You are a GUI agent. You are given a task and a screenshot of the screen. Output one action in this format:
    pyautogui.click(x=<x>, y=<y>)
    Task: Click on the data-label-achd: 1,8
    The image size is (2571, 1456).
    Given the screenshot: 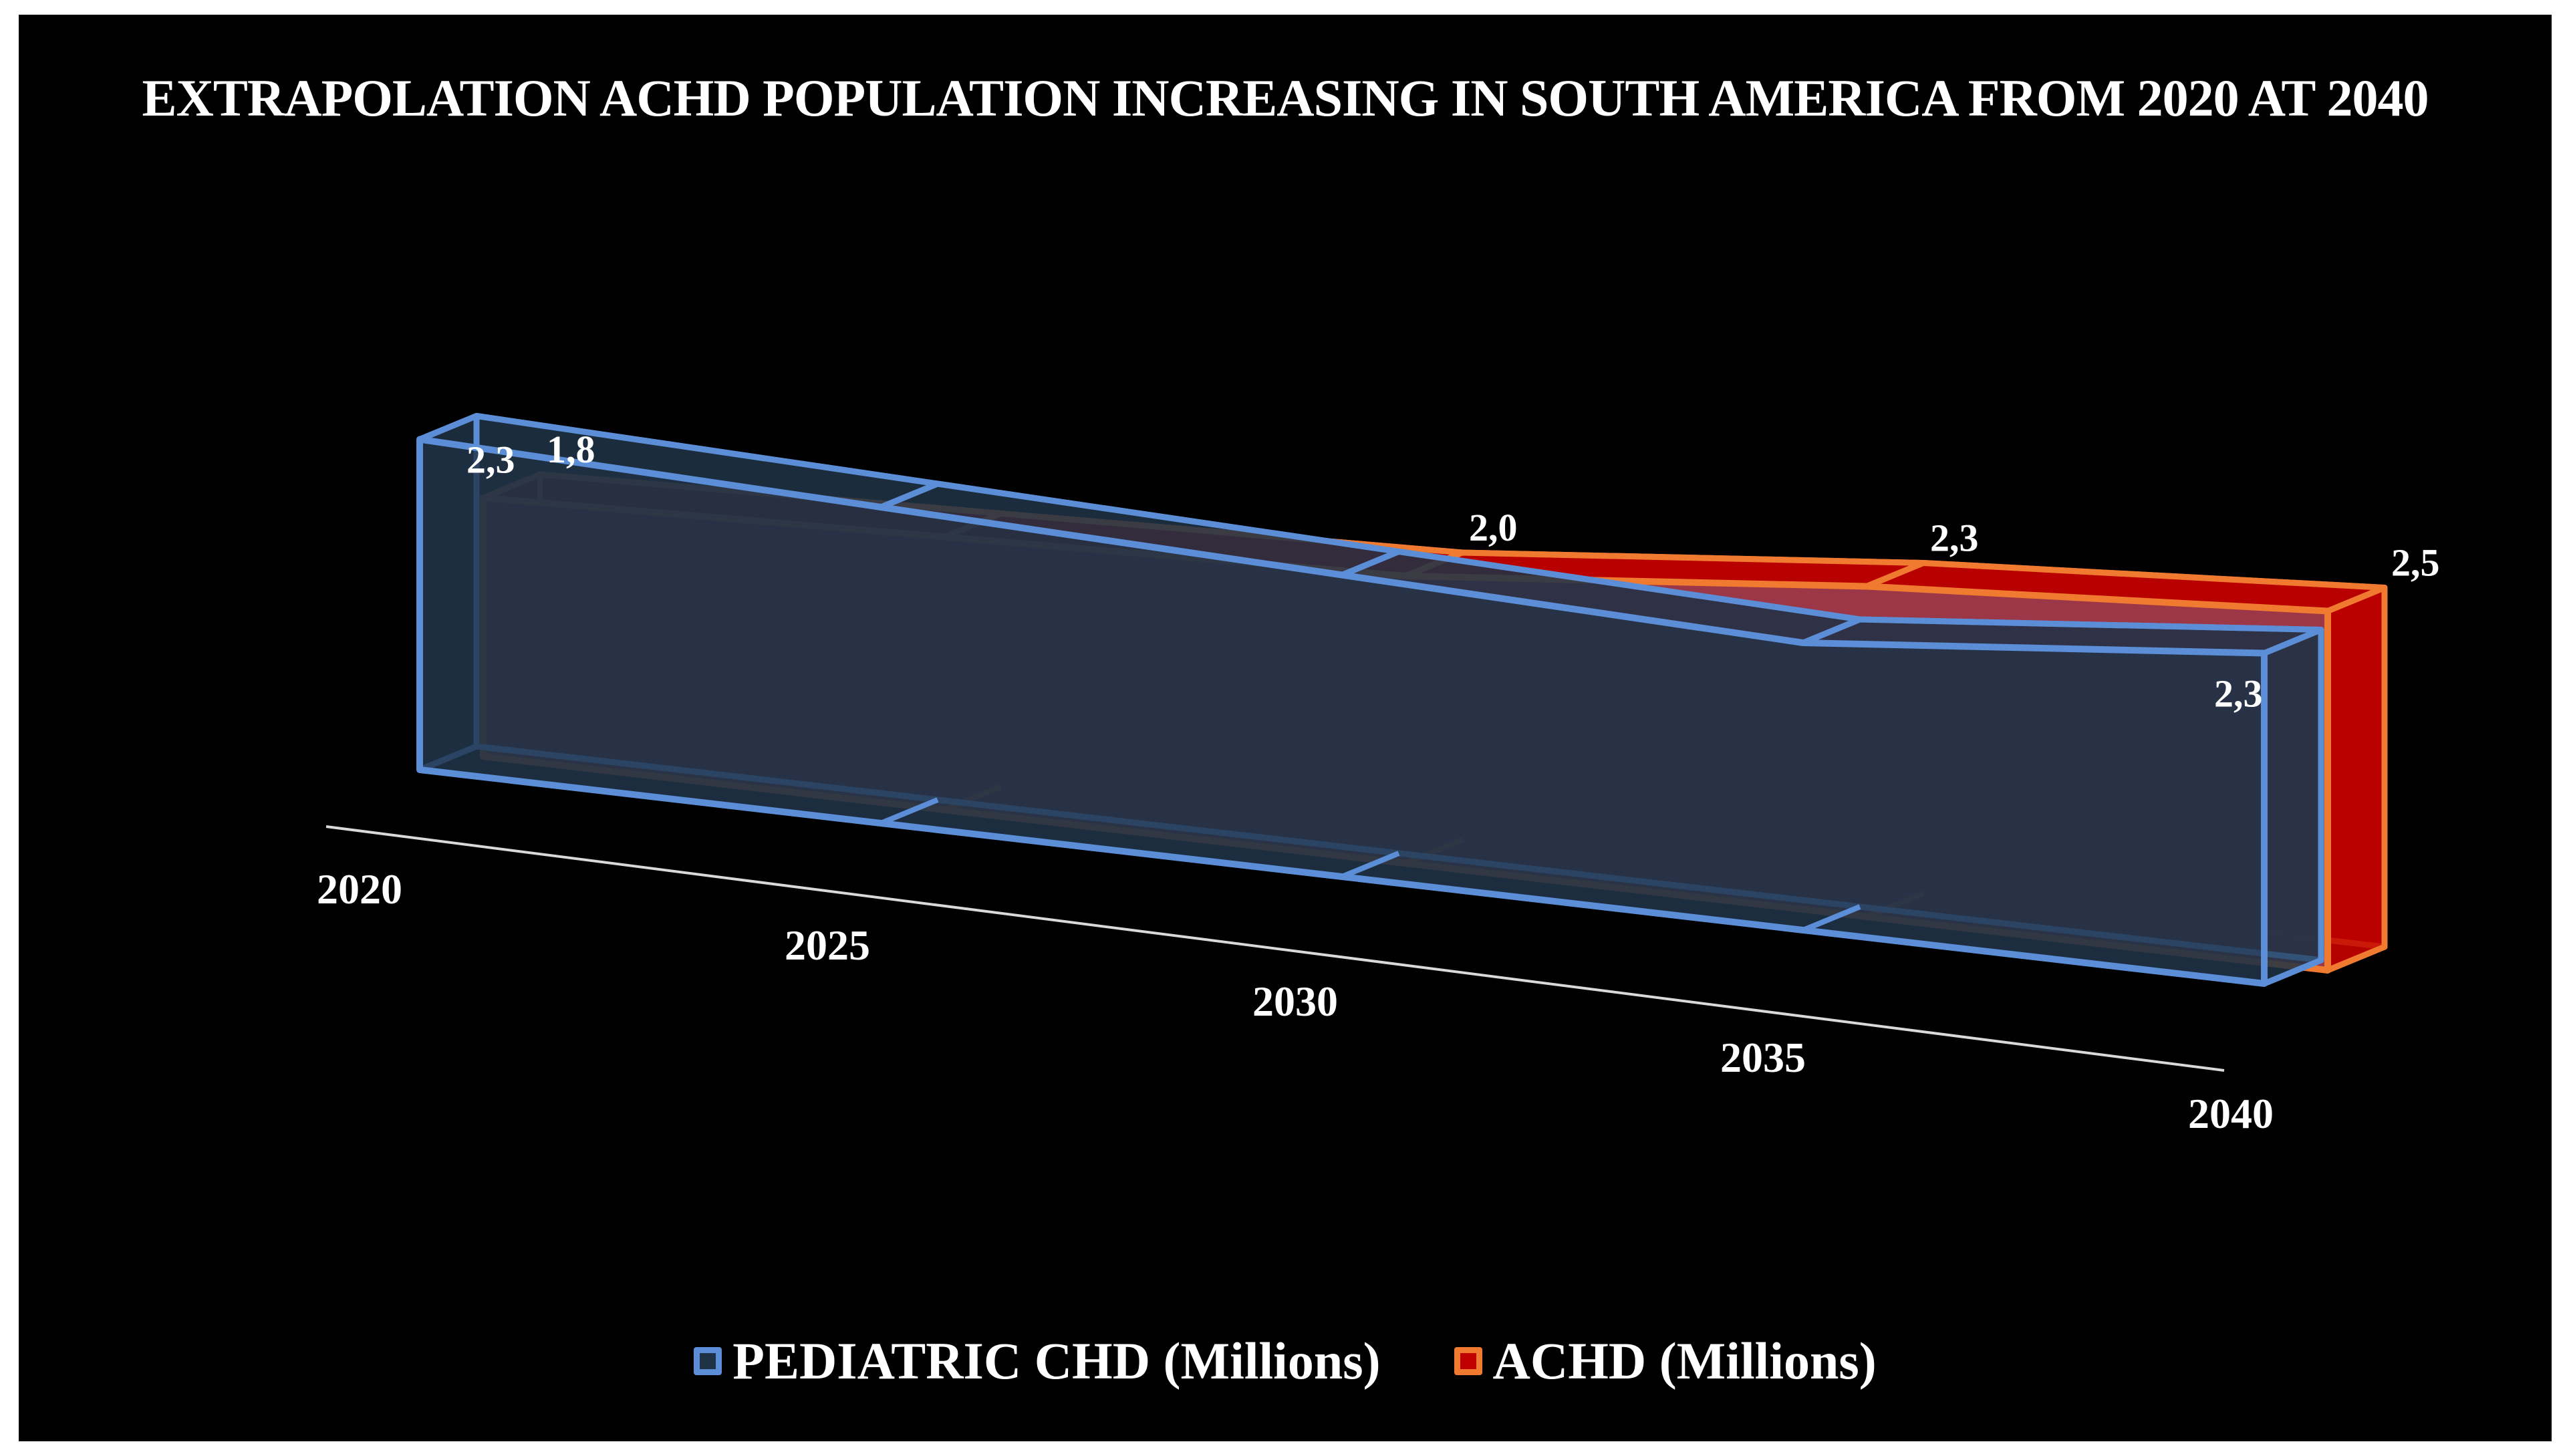 What is the action you would take?
    pyautogui.click(x=571, y=449)
    